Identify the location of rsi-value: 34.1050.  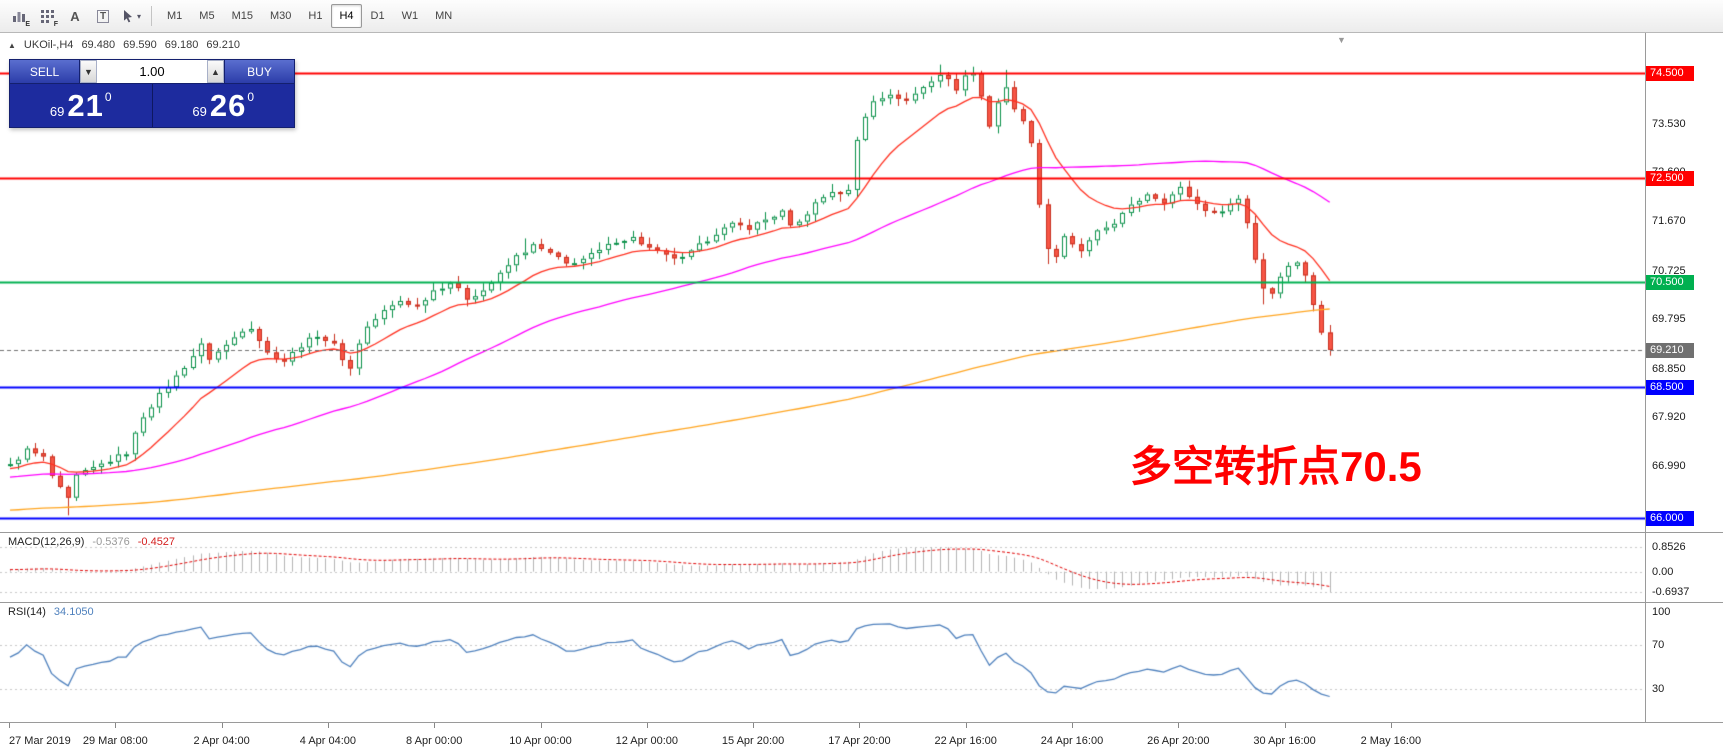
(73, 612).